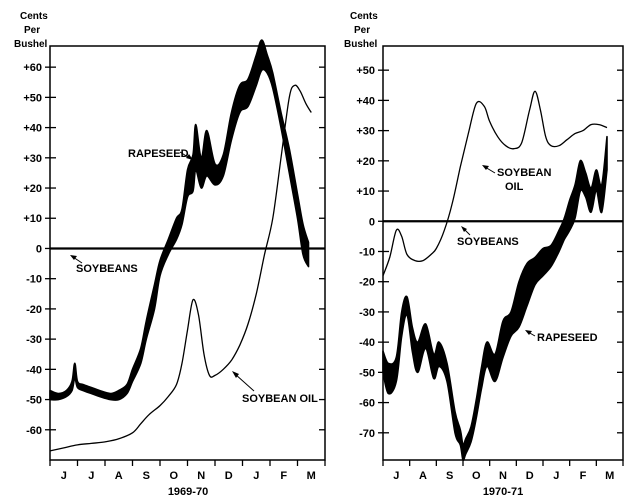  Describe the element at coordinates (32, 68) in the screenshot. I see `y-tick-label: +60` at that location.